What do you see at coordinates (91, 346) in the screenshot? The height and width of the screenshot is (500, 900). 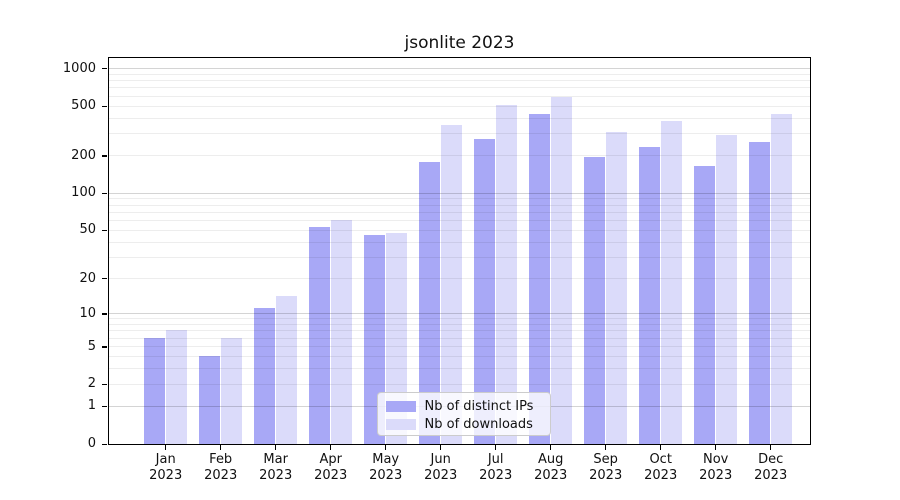 I see `y-tick-label: 5` at bounding box center [91, 346].